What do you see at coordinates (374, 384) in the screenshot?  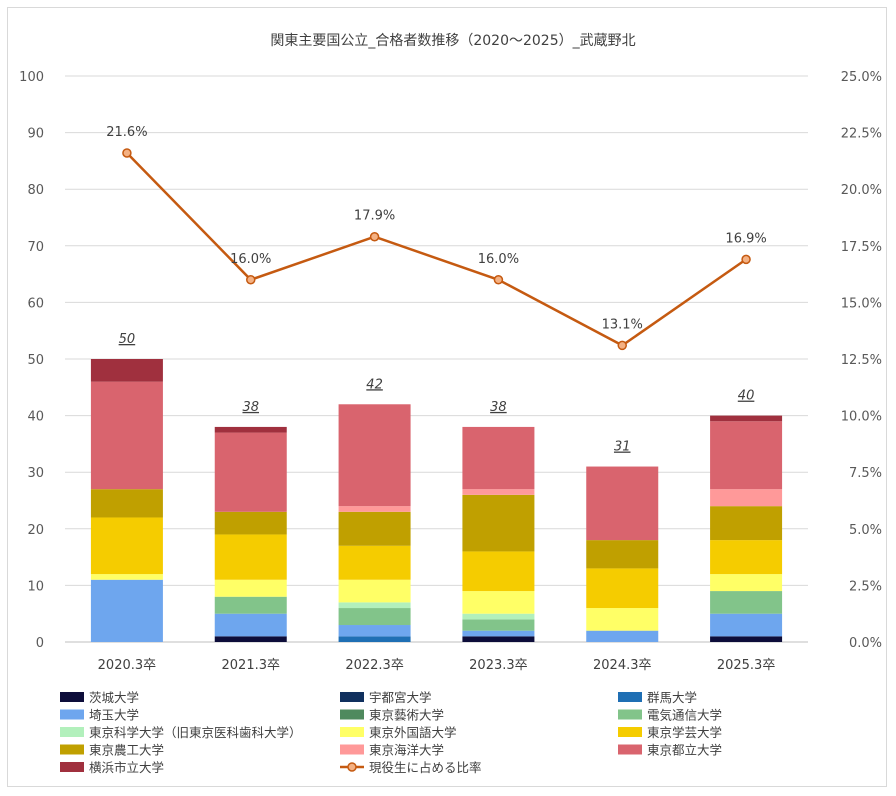 I see `bar-total-label: 42` at bounding box center [374, 384].